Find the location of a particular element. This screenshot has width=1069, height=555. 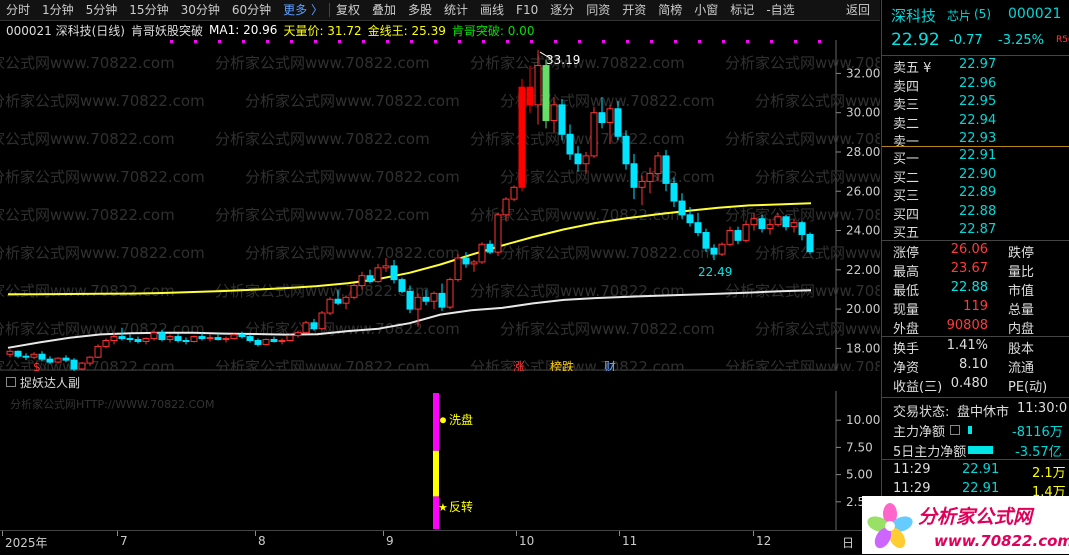

period-tab: 分时 is located at coordinates (18, 10).